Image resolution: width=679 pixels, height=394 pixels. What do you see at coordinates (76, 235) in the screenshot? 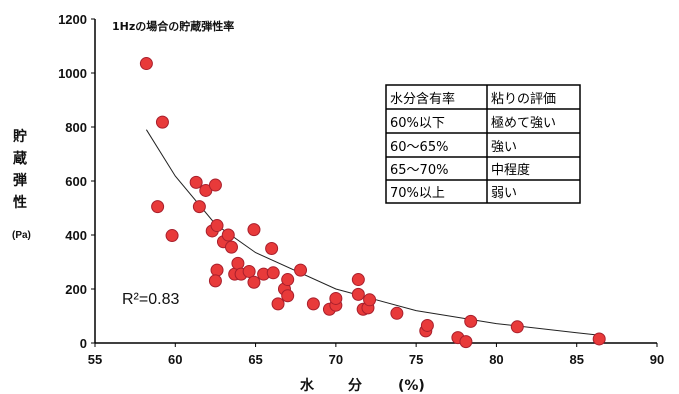
I see `y-tick-label: 400` at bounding box center [76, 235].